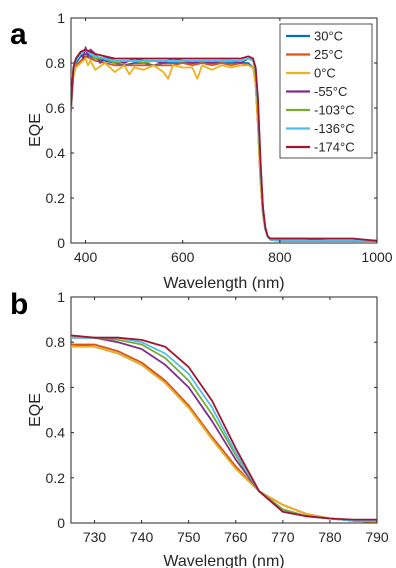  What do you see at coordinates (183, 257) in the screenshot?
I see `panel-a-x-tick-label: 600` at bounding box center [183, 257].